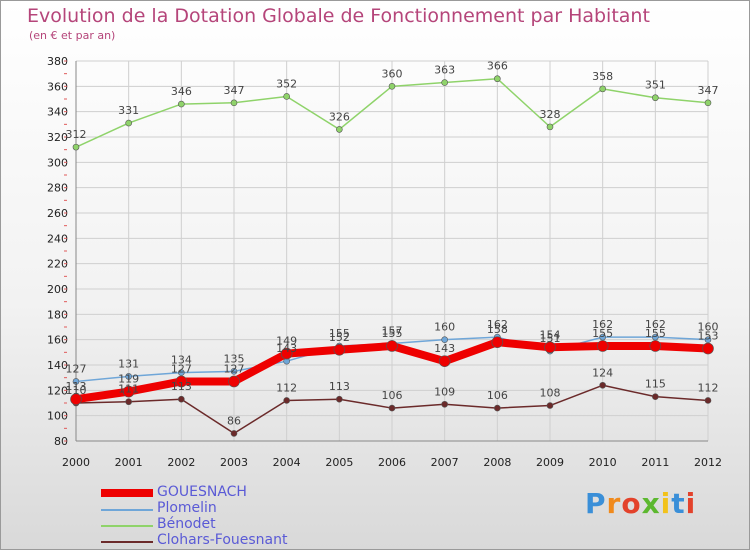  I want to click on legend-label: Plomelin, so click(187, 508).